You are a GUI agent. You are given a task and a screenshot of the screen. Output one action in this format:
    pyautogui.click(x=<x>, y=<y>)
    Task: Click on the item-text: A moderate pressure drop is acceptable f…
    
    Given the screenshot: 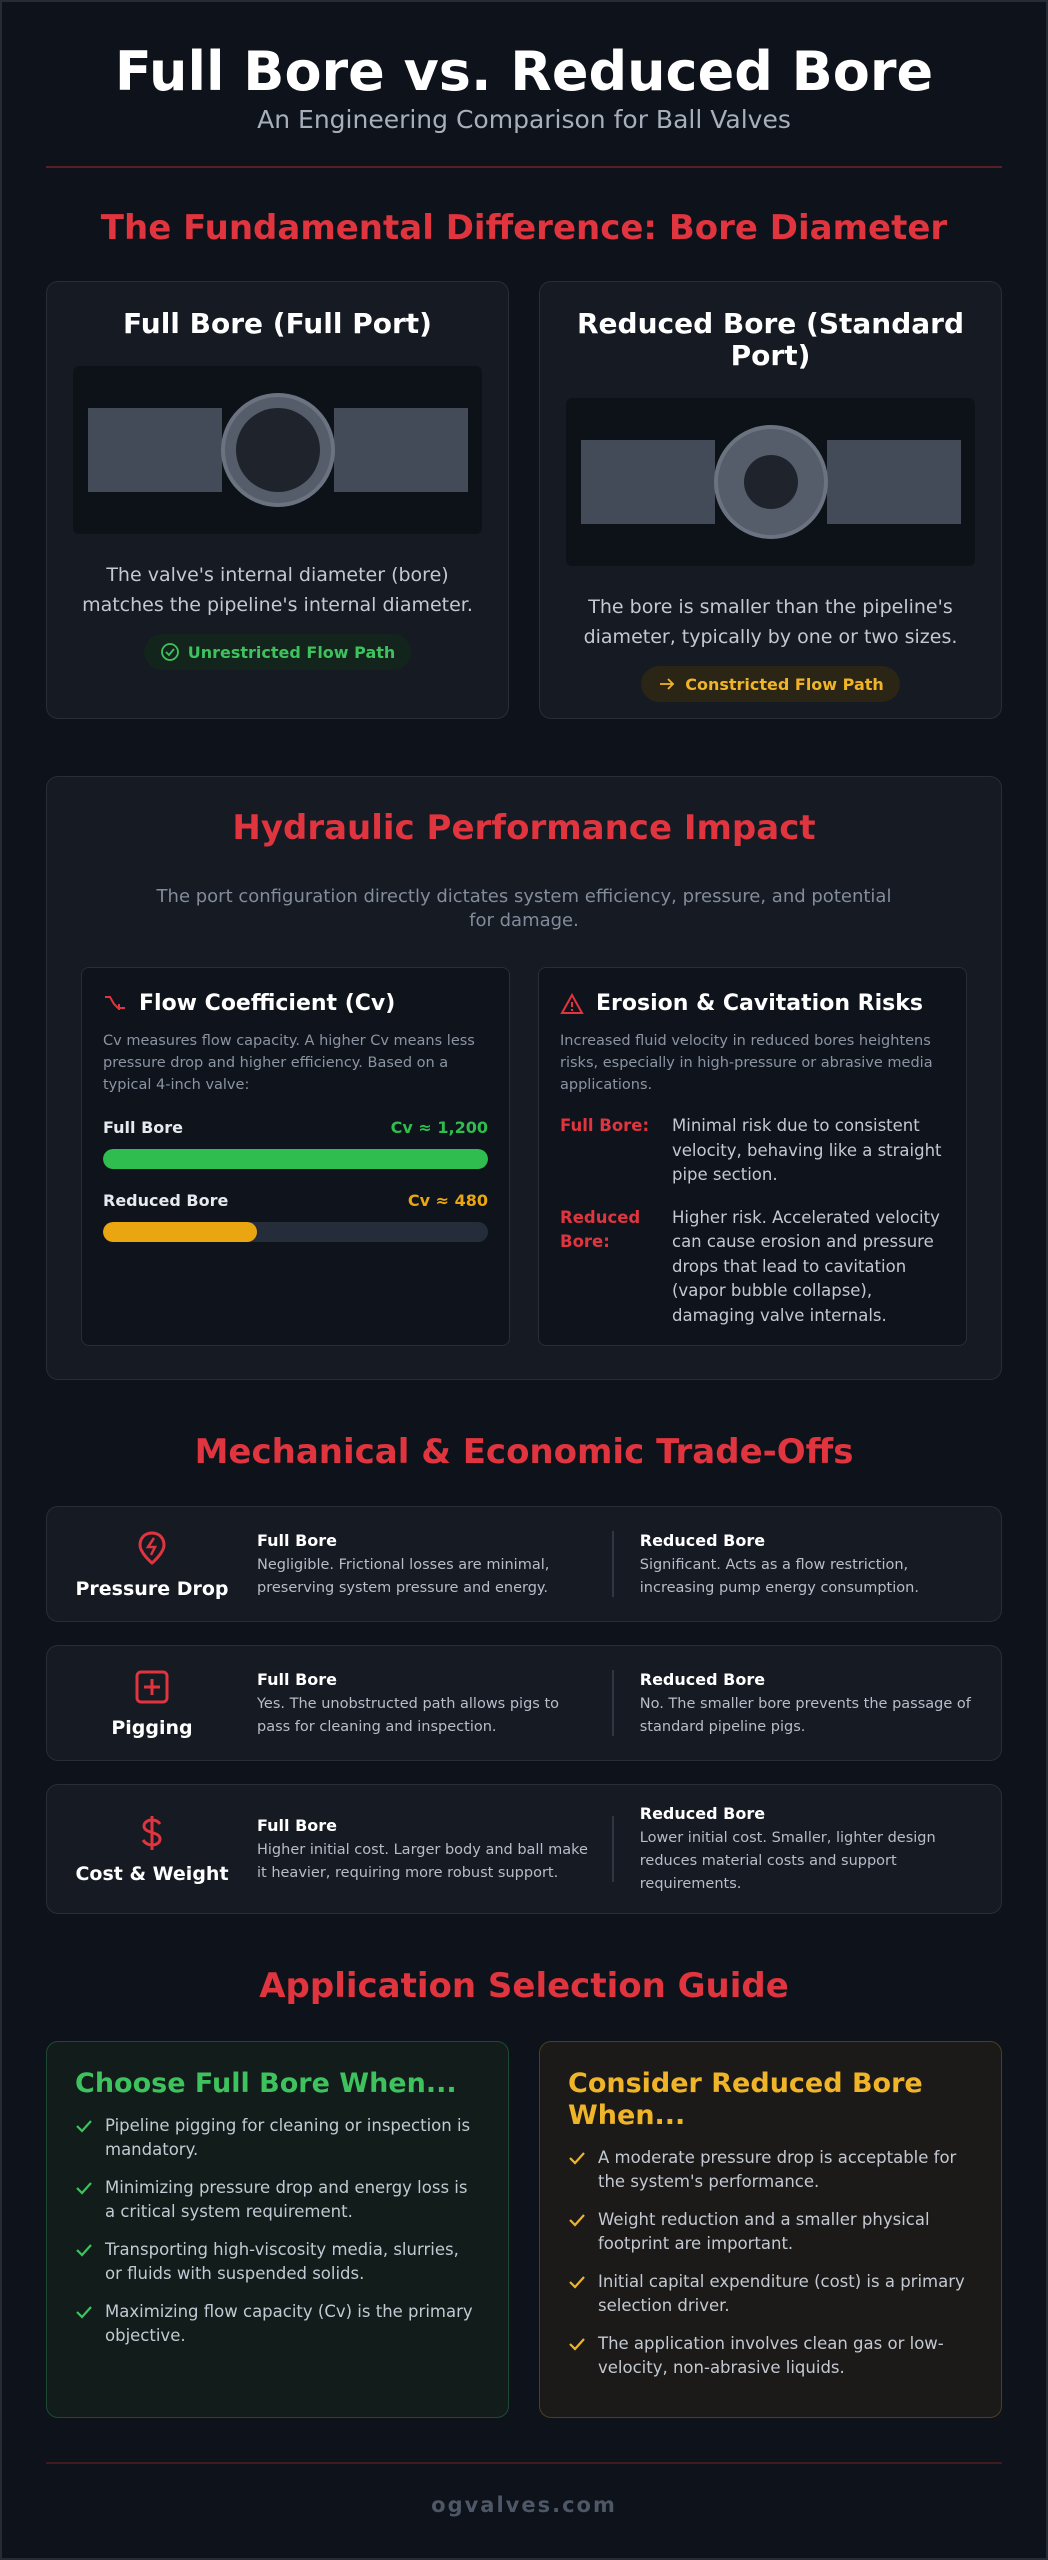 What is the action you would take?
    pyautogui.click(x=777, y=2169)
    